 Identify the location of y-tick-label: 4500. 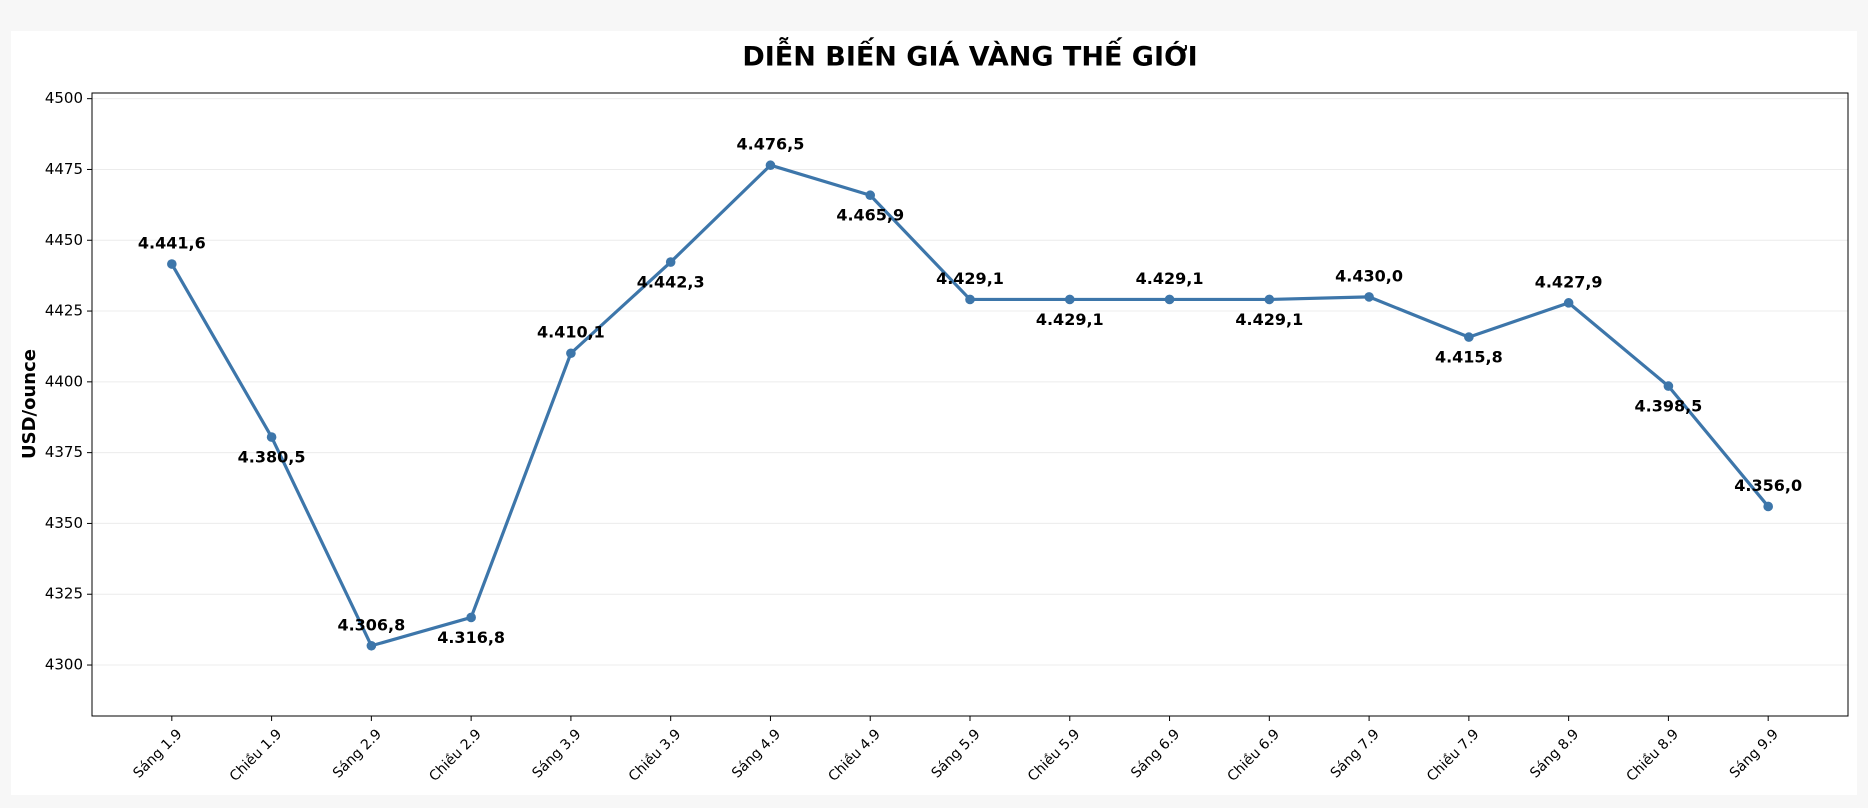
(64, 98).